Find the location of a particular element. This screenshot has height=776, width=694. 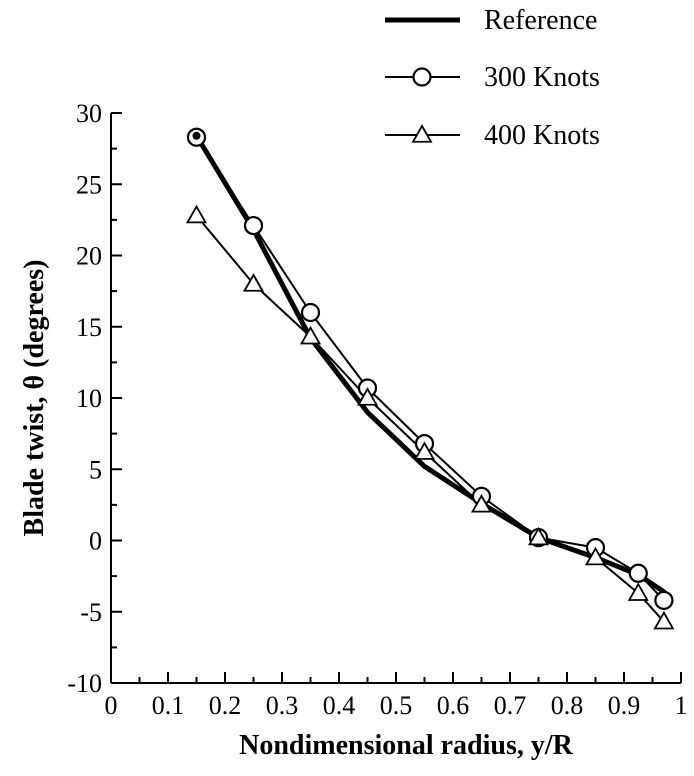

x-tick-label: 0.4 is located at coordinates (339, 705).